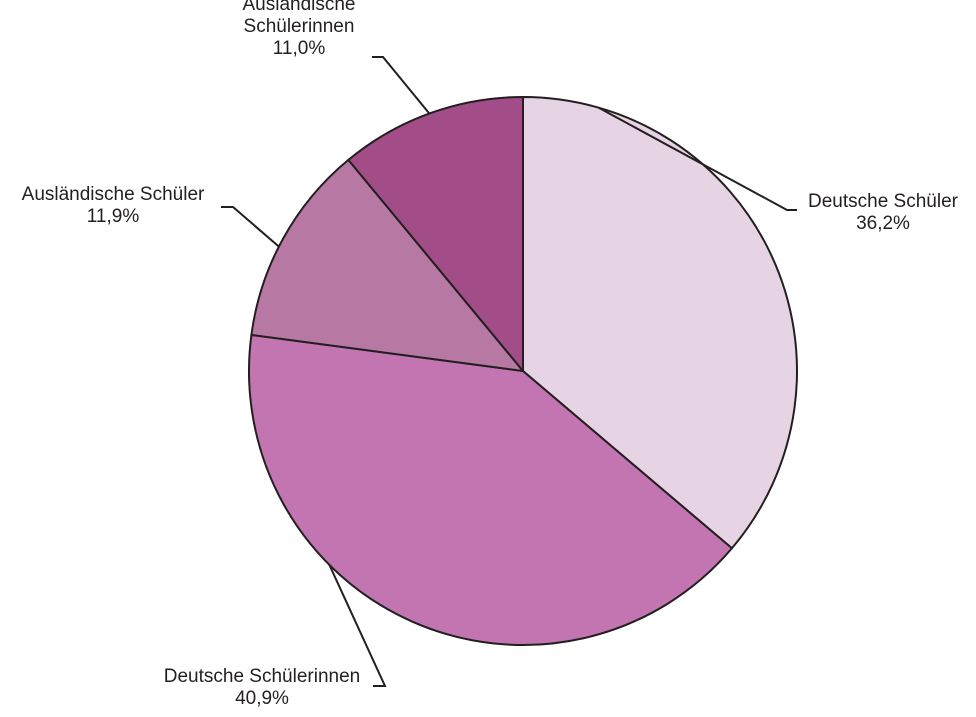 The image size is (976, 717). I want to click on slice-value-label: 36,2%, so click(883, 223).